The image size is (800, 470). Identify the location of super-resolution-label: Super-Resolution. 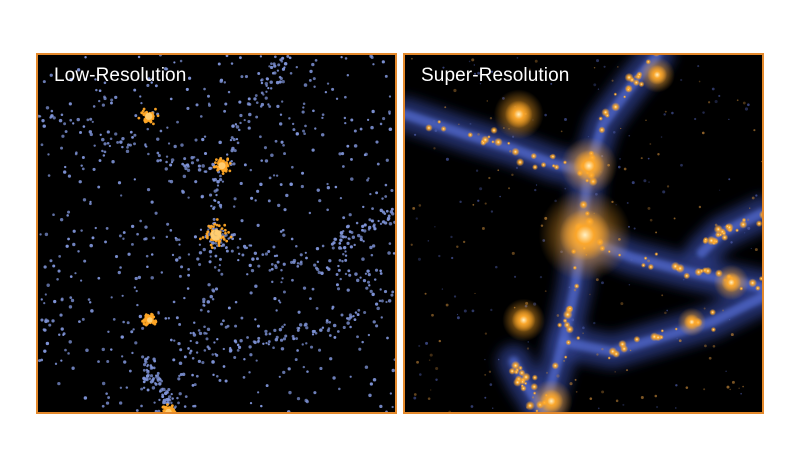
(495, 75).